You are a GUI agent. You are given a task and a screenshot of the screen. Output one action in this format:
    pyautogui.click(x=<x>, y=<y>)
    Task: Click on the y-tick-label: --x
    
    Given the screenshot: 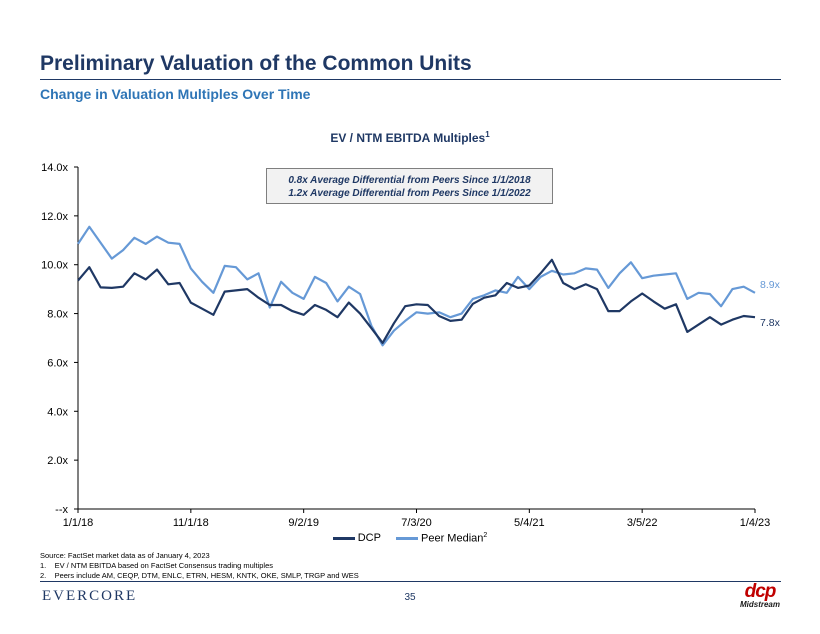 What is the action you would take?
    pyautogui.click(x=61, y=510)
    